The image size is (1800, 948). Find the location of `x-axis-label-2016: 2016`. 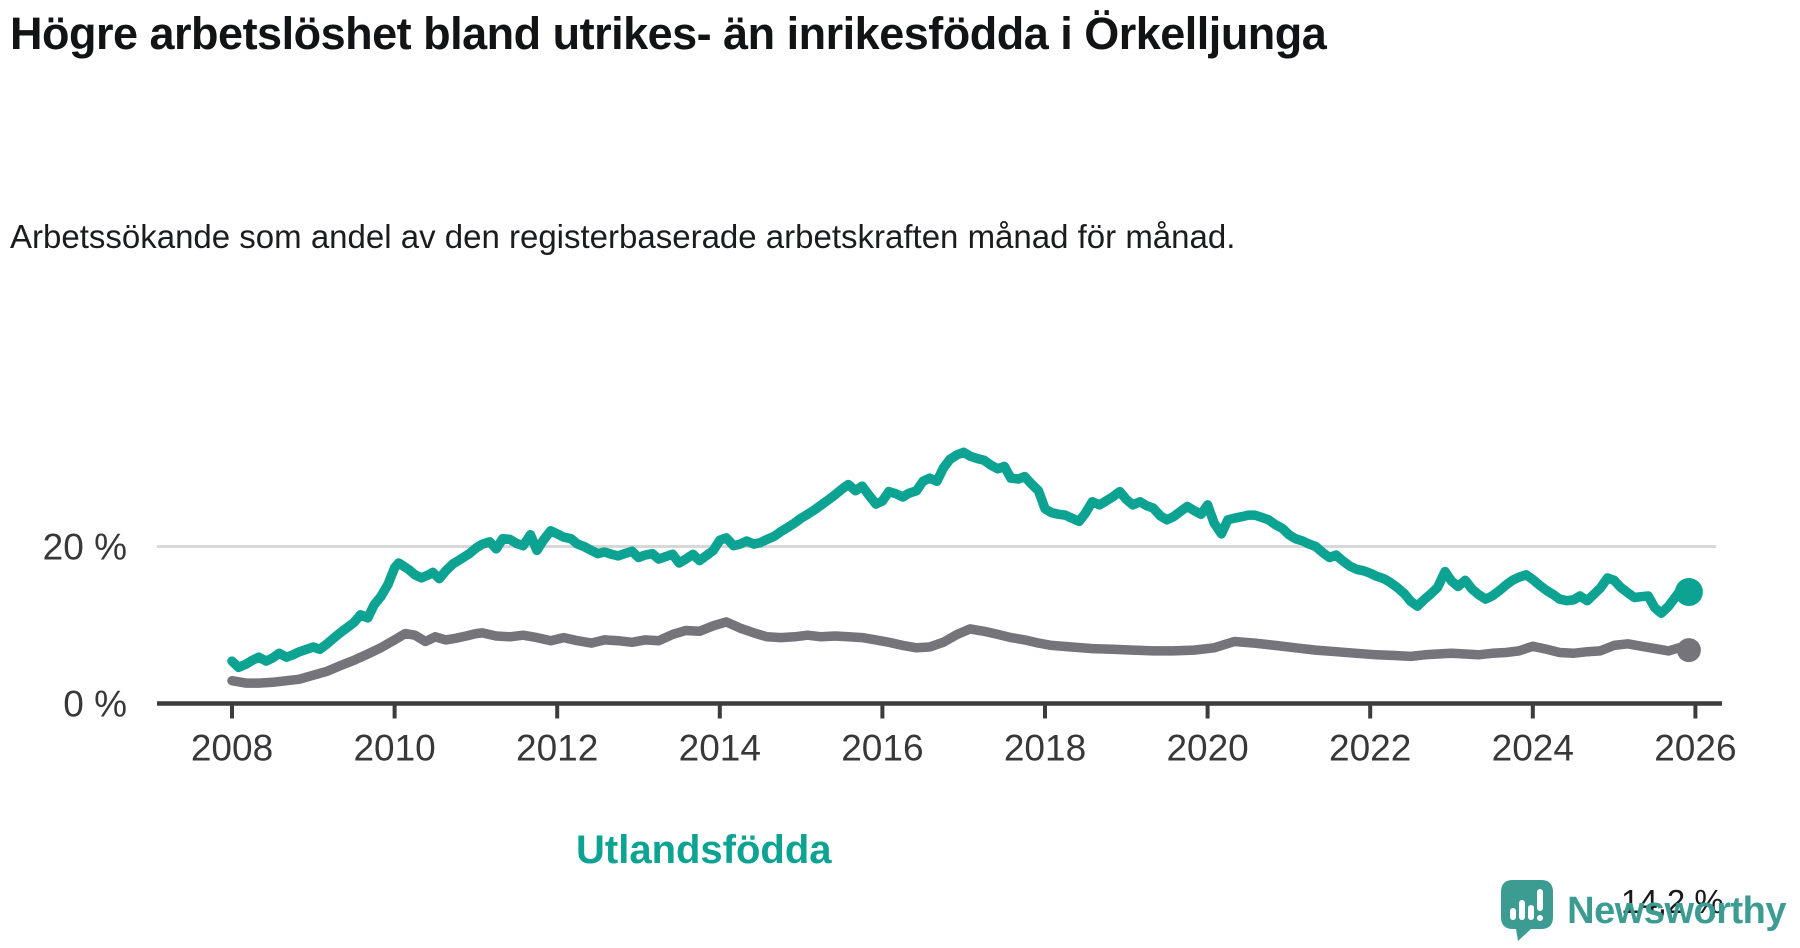

x-axis-label-2016: 2016 is located at coordinates (882, 748).